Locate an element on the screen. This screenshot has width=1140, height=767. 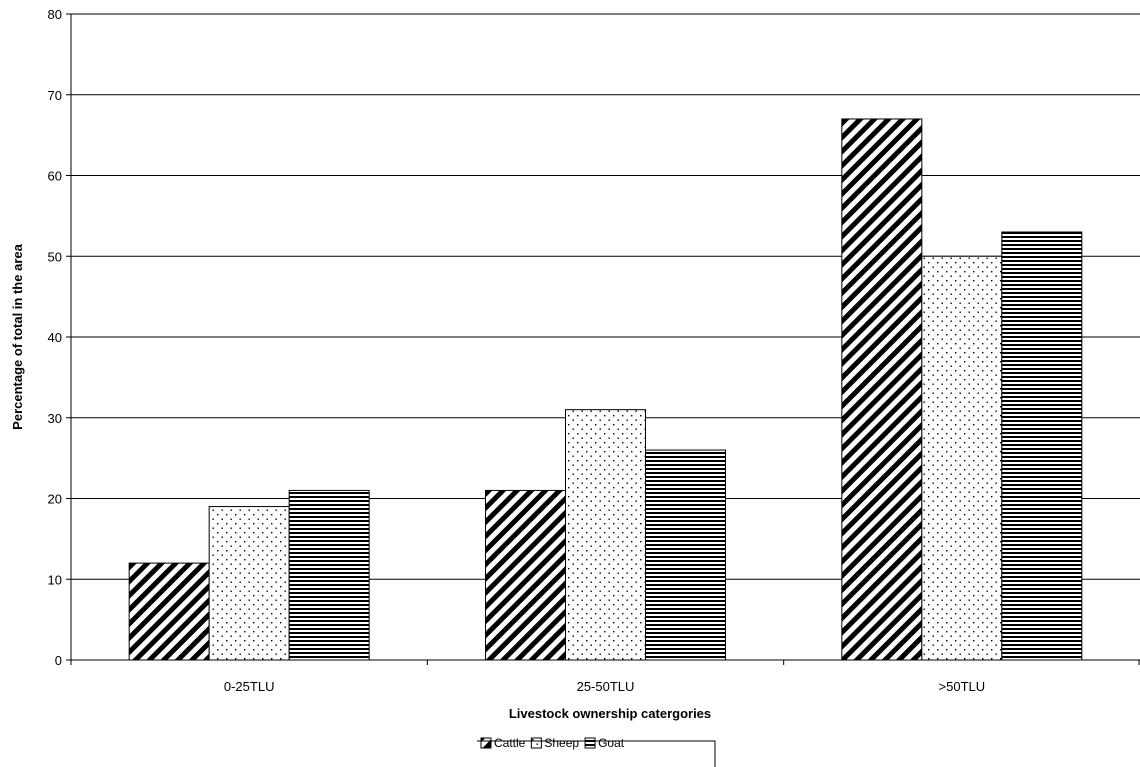
y-tick-label: 60 is located at coordinates (55, 176).